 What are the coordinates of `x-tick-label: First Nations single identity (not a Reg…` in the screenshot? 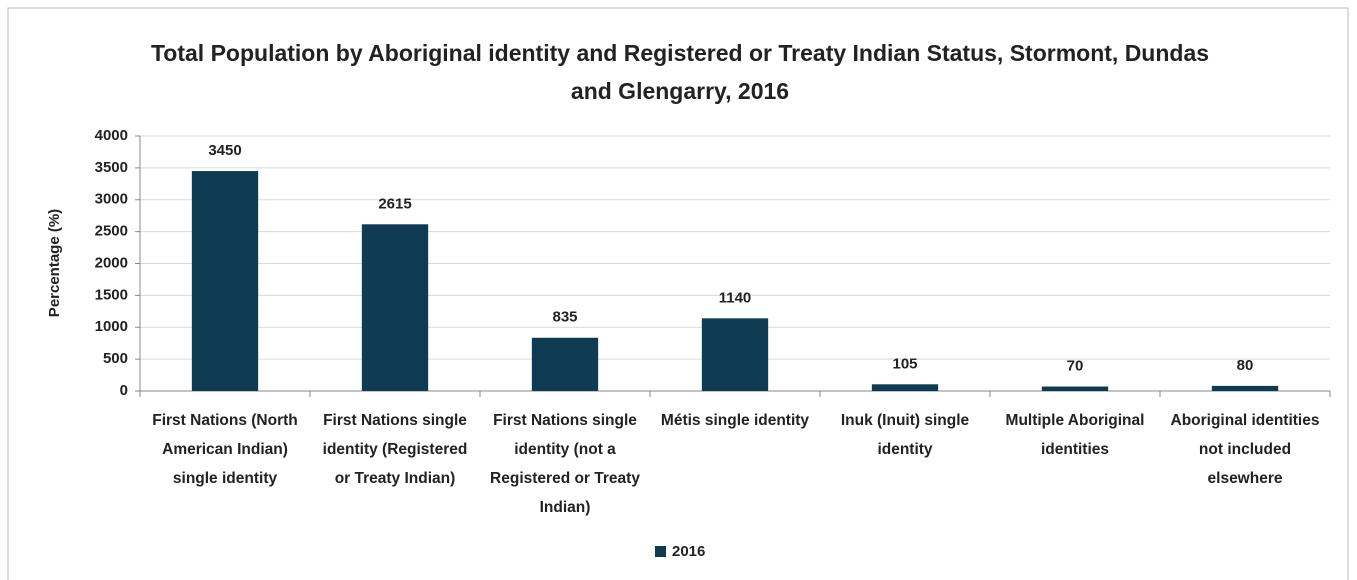 It's located at (565, 464).